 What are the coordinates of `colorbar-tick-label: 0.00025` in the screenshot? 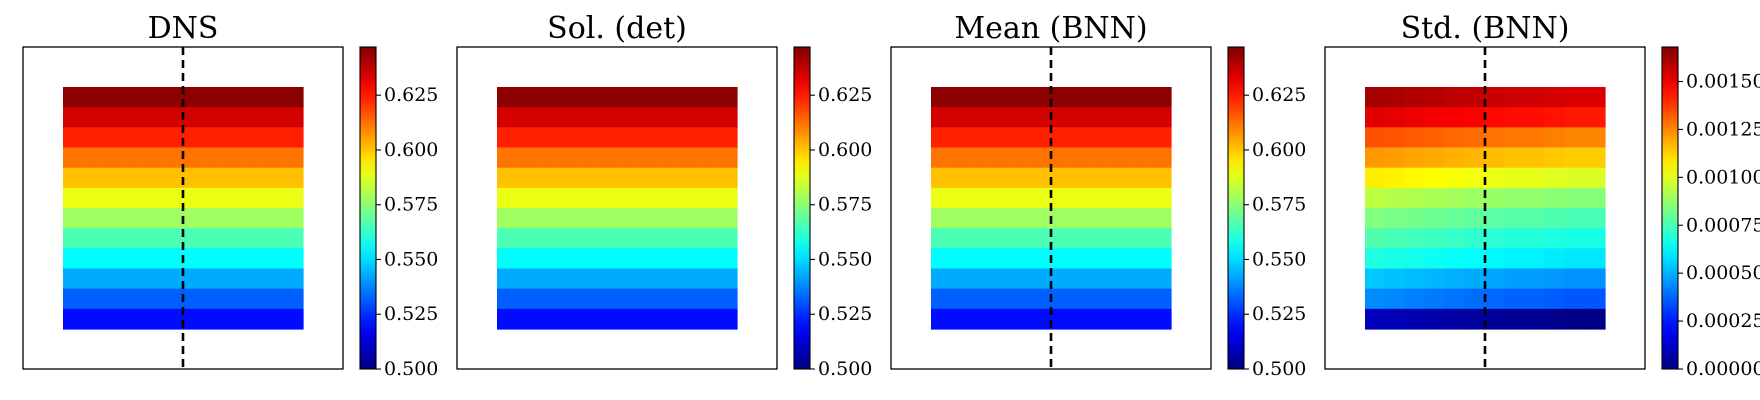 It's located at (1723, 321).